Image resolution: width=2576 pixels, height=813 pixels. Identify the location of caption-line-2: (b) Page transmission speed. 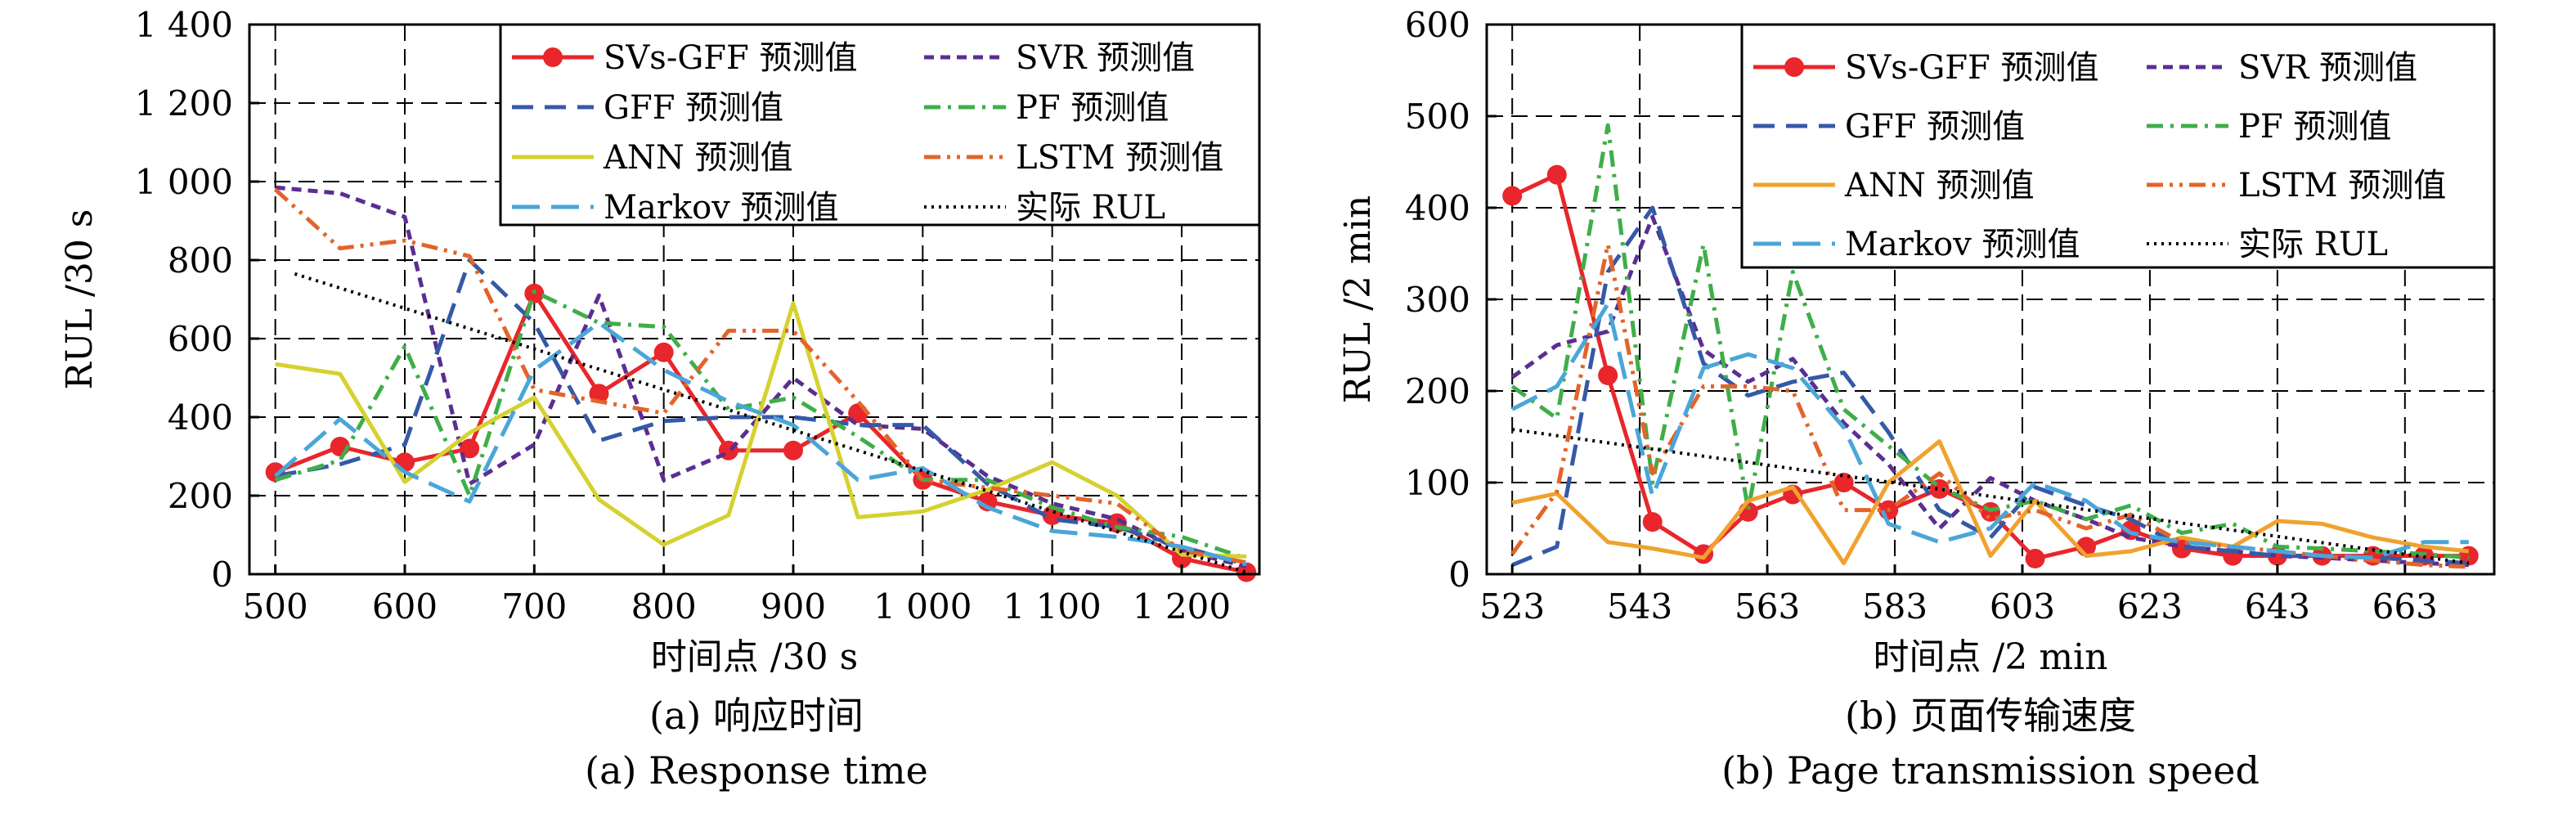
(1990, 770).